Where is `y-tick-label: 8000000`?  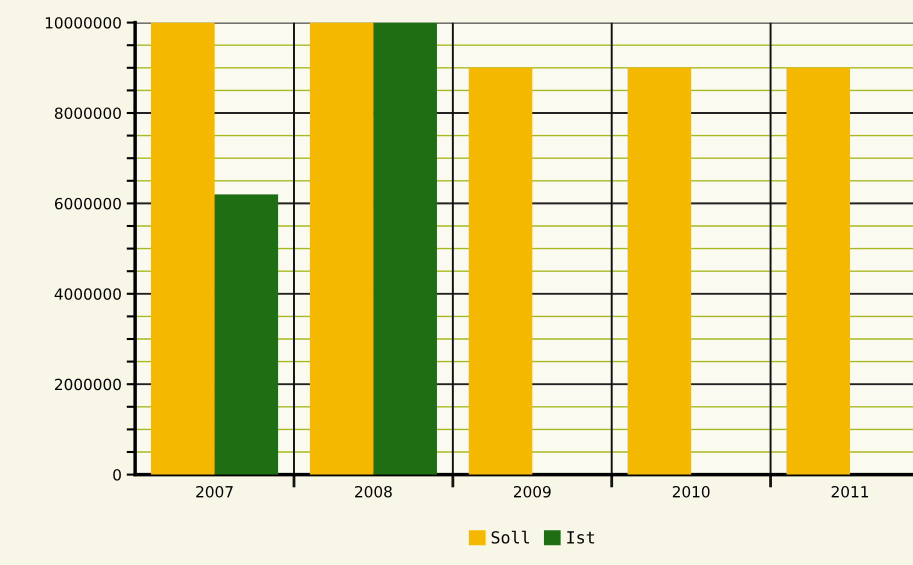
y-tick-label: 8000000 is located at coordinates (87, 113).